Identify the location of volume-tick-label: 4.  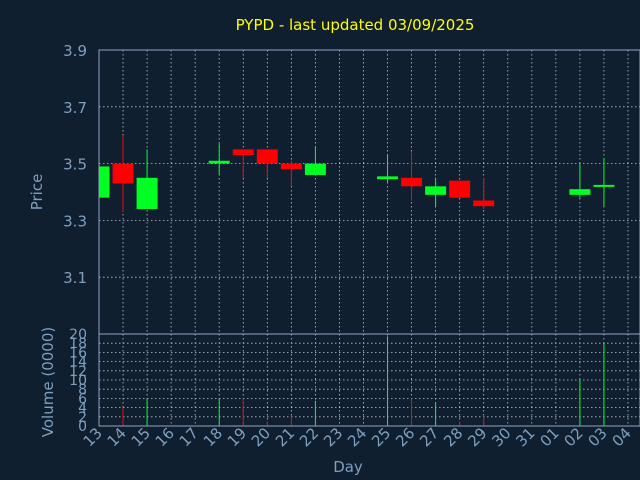
(82, 409).